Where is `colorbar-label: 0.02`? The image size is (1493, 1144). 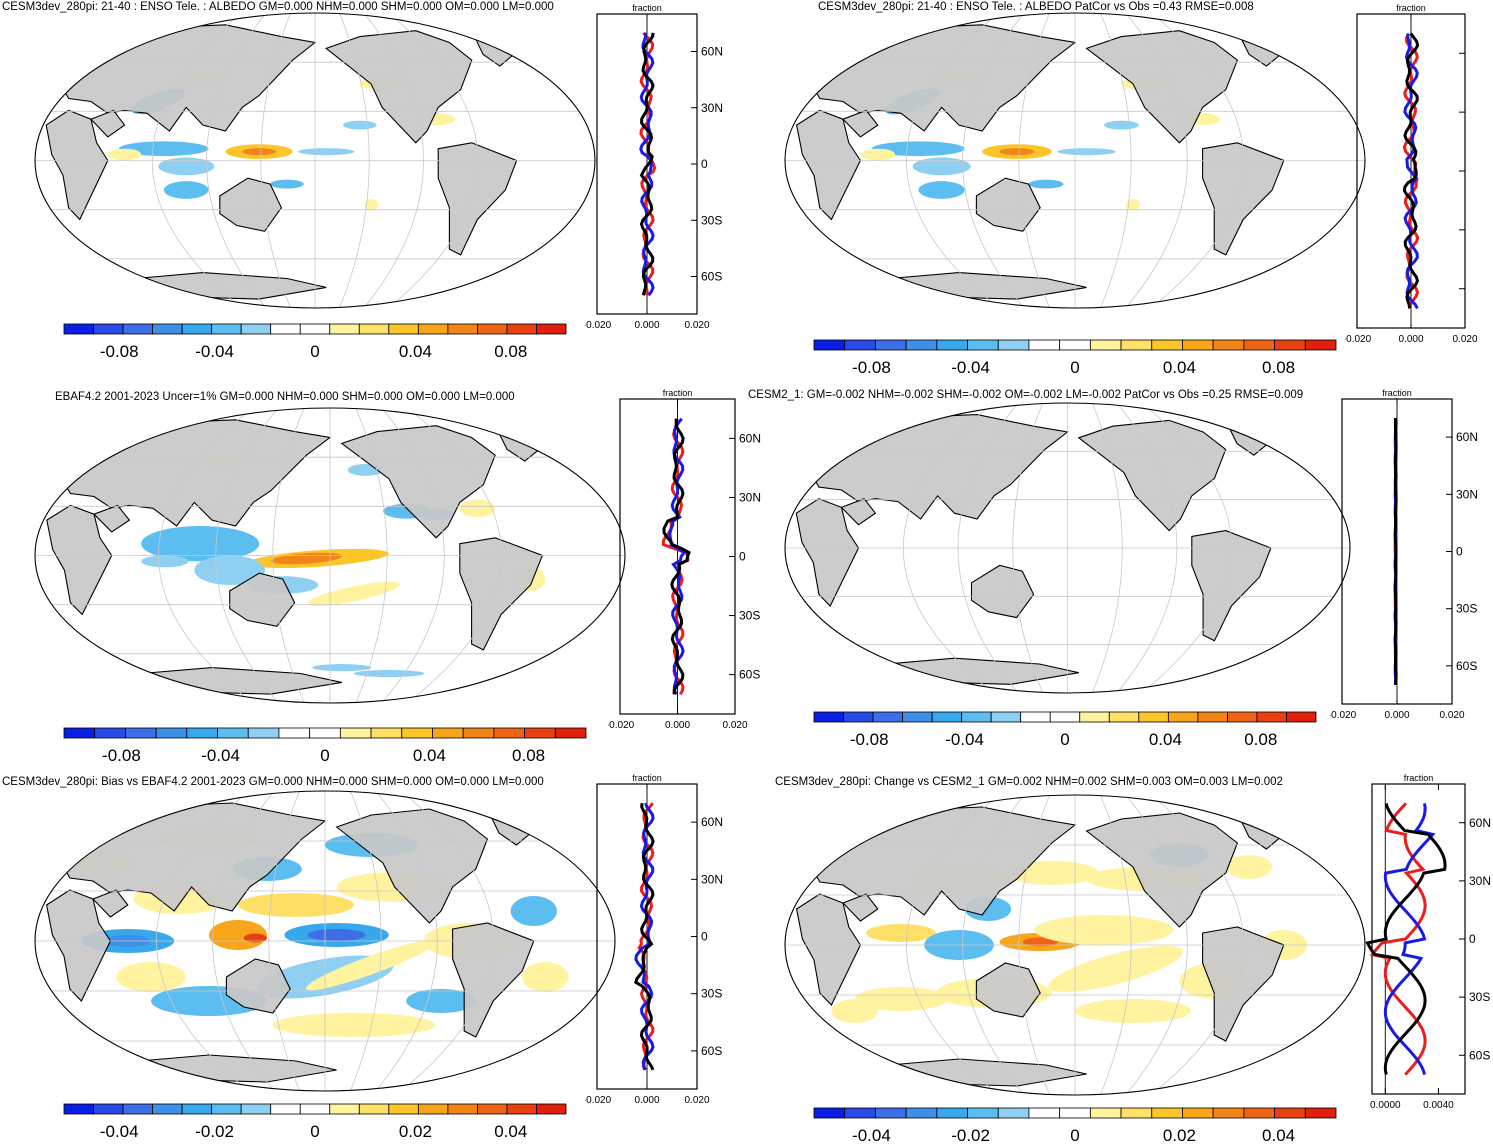
colorbar-label: 0.02 is located at coordinates (415, 1131).